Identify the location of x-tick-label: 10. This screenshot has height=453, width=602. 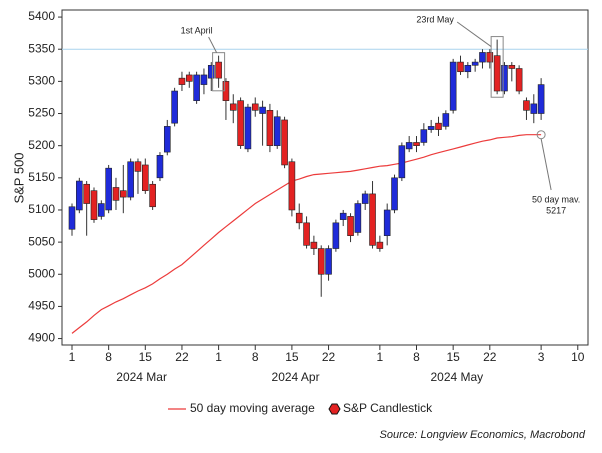
(578, 357).